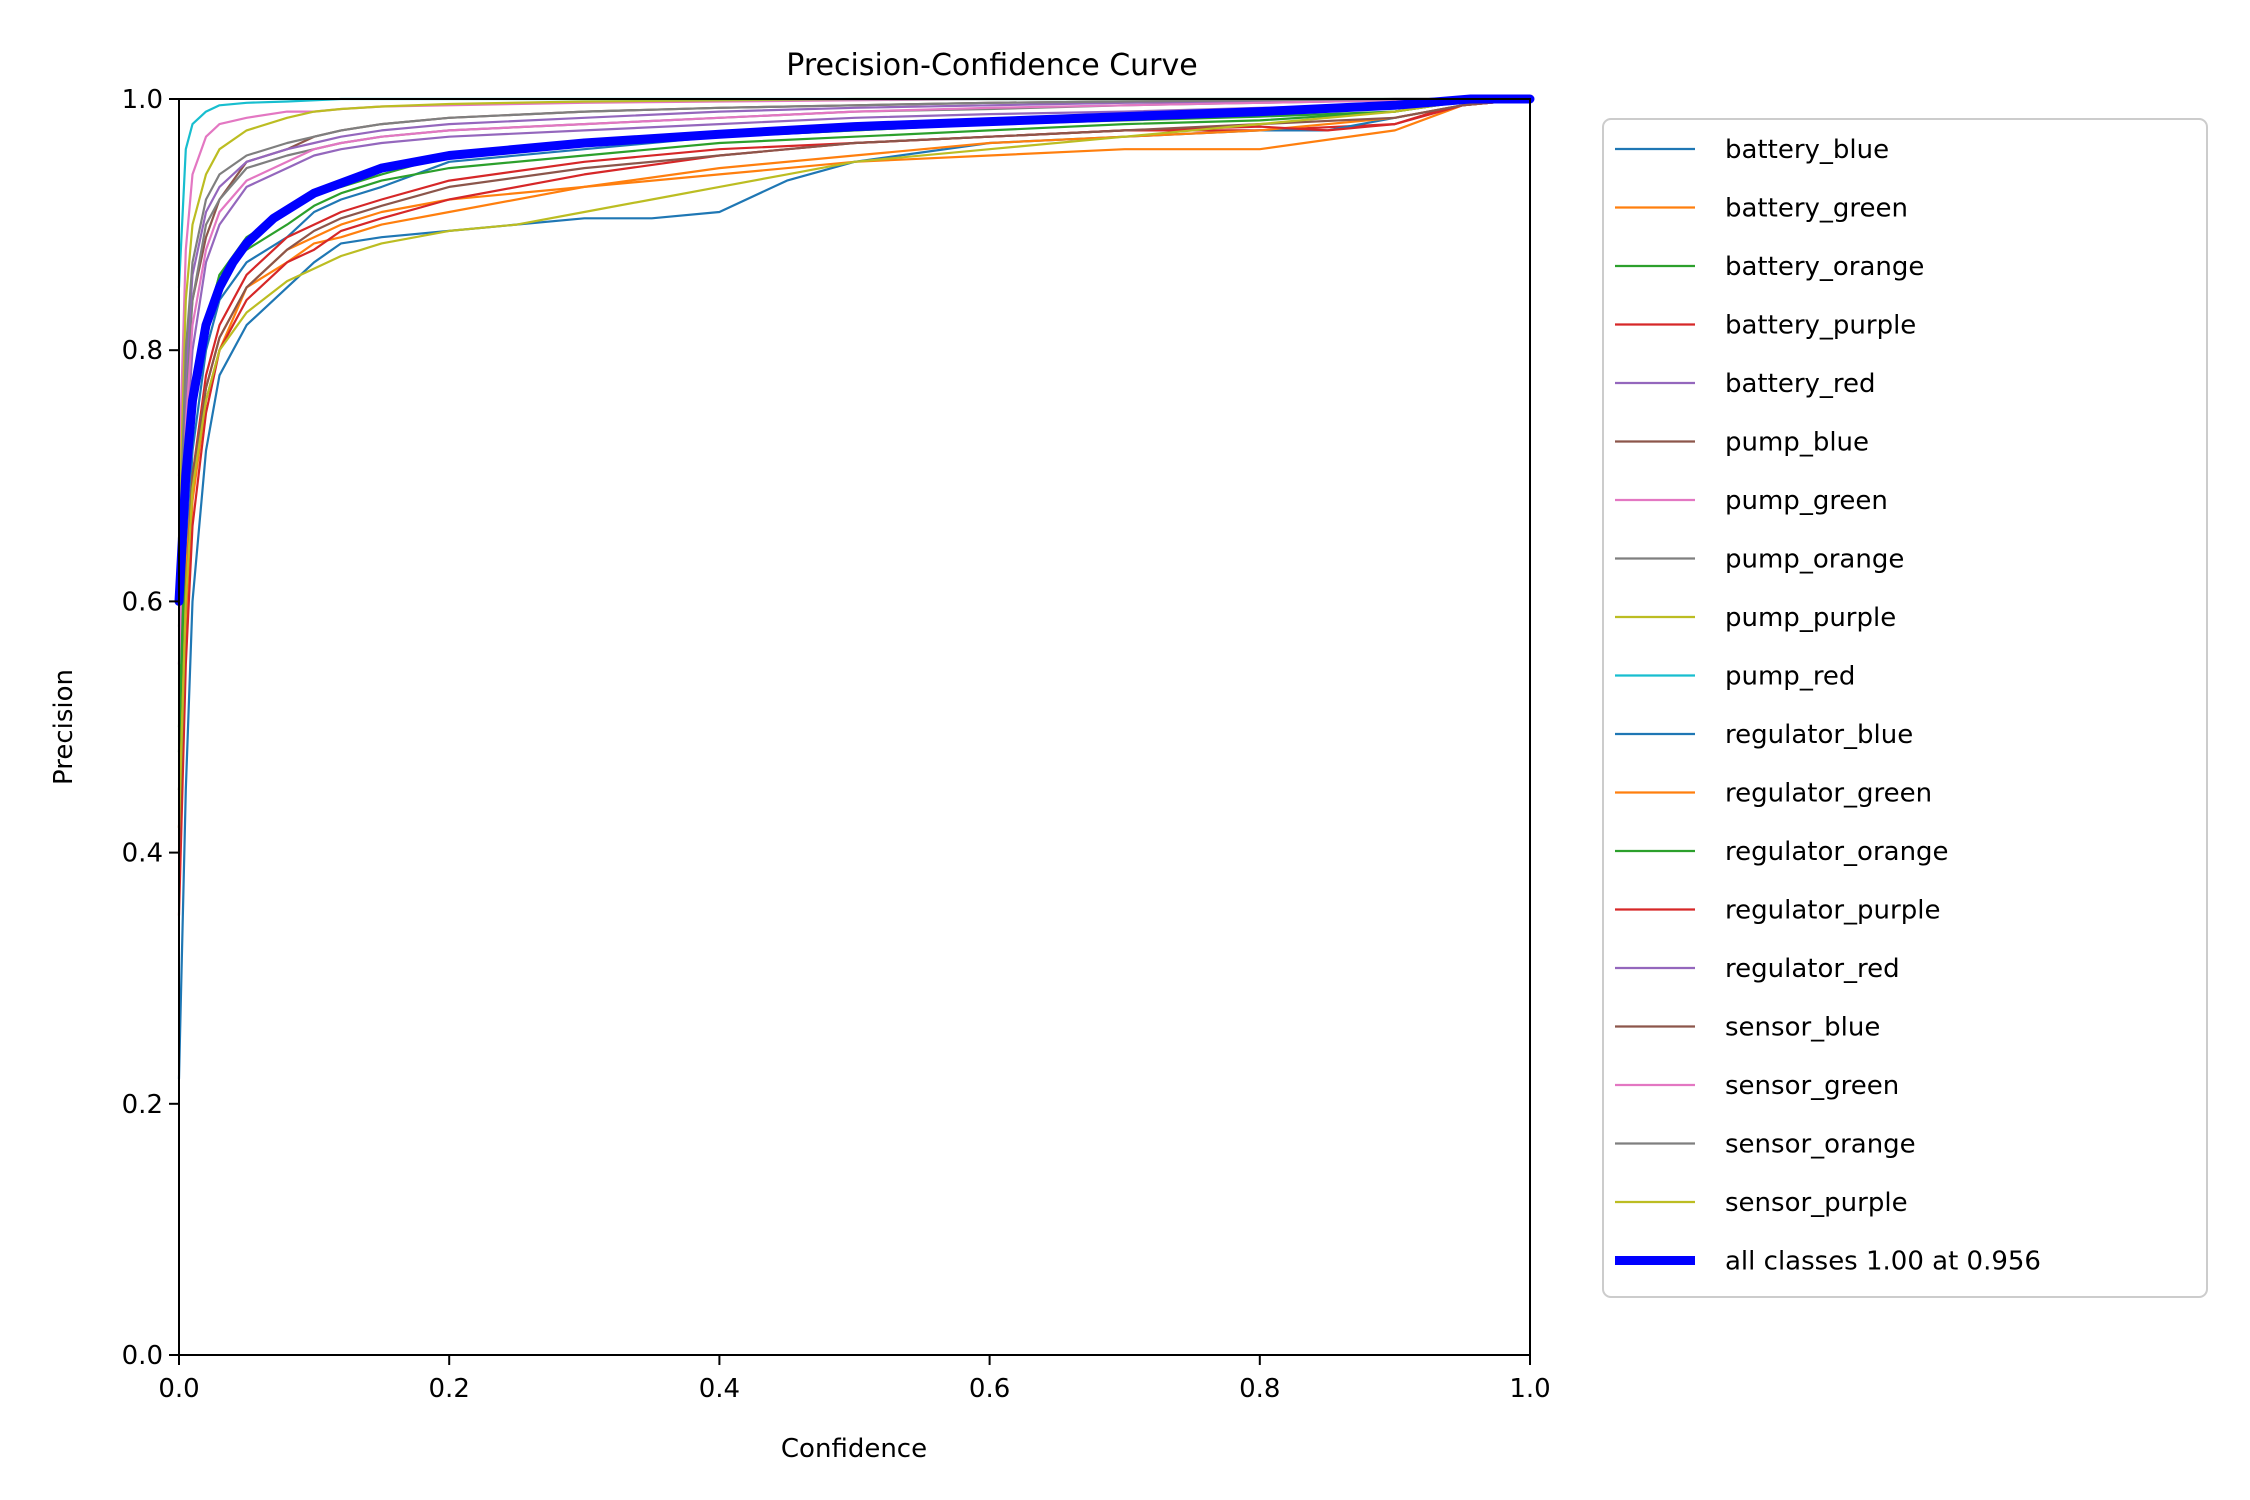 Image resolution: width=2250 pixels, height=1500 pixels. Describe the element at coordinates (1819, 735) in the screenshot. I see `legend-label: regulator_blue` at that location.